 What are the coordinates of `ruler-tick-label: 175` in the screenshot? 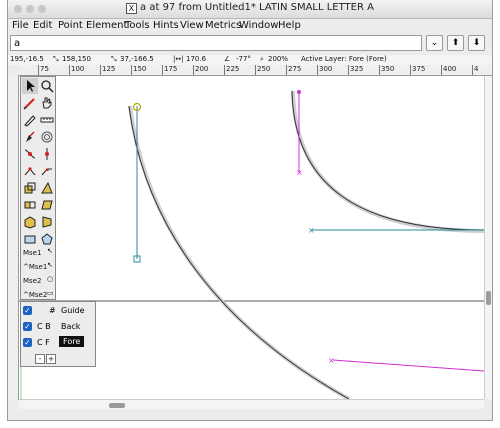 It's located at (171, 69).